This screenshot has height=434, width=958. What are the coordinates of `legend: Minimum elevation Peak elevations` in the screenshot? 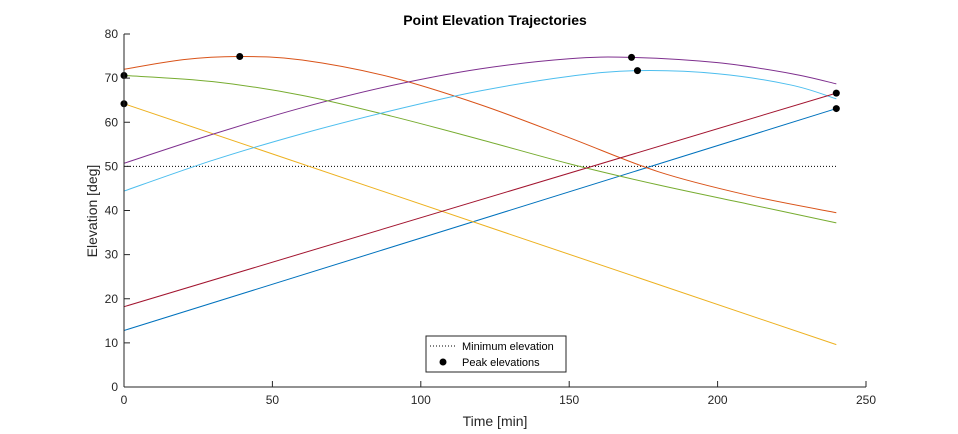 It's located at (496, 354).